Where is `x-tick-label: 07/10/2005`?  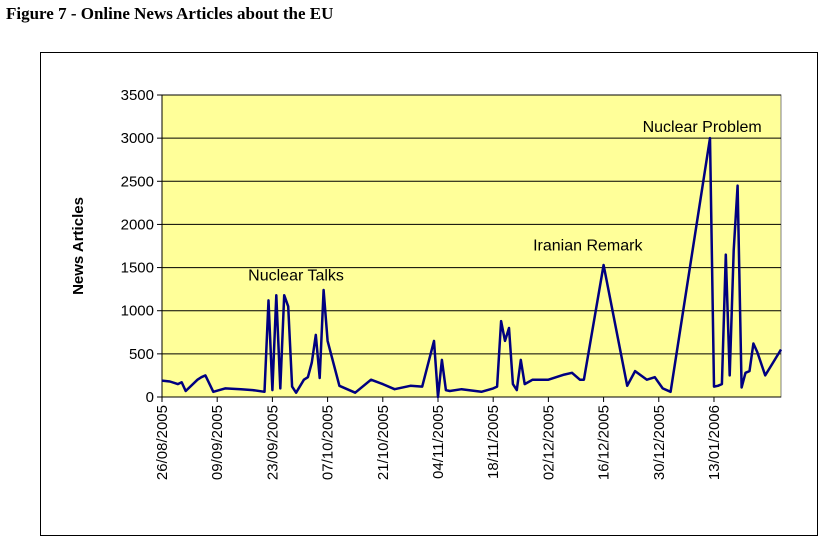
x-tick-label: 07/10/2005 is located at coordinates (328, 442).